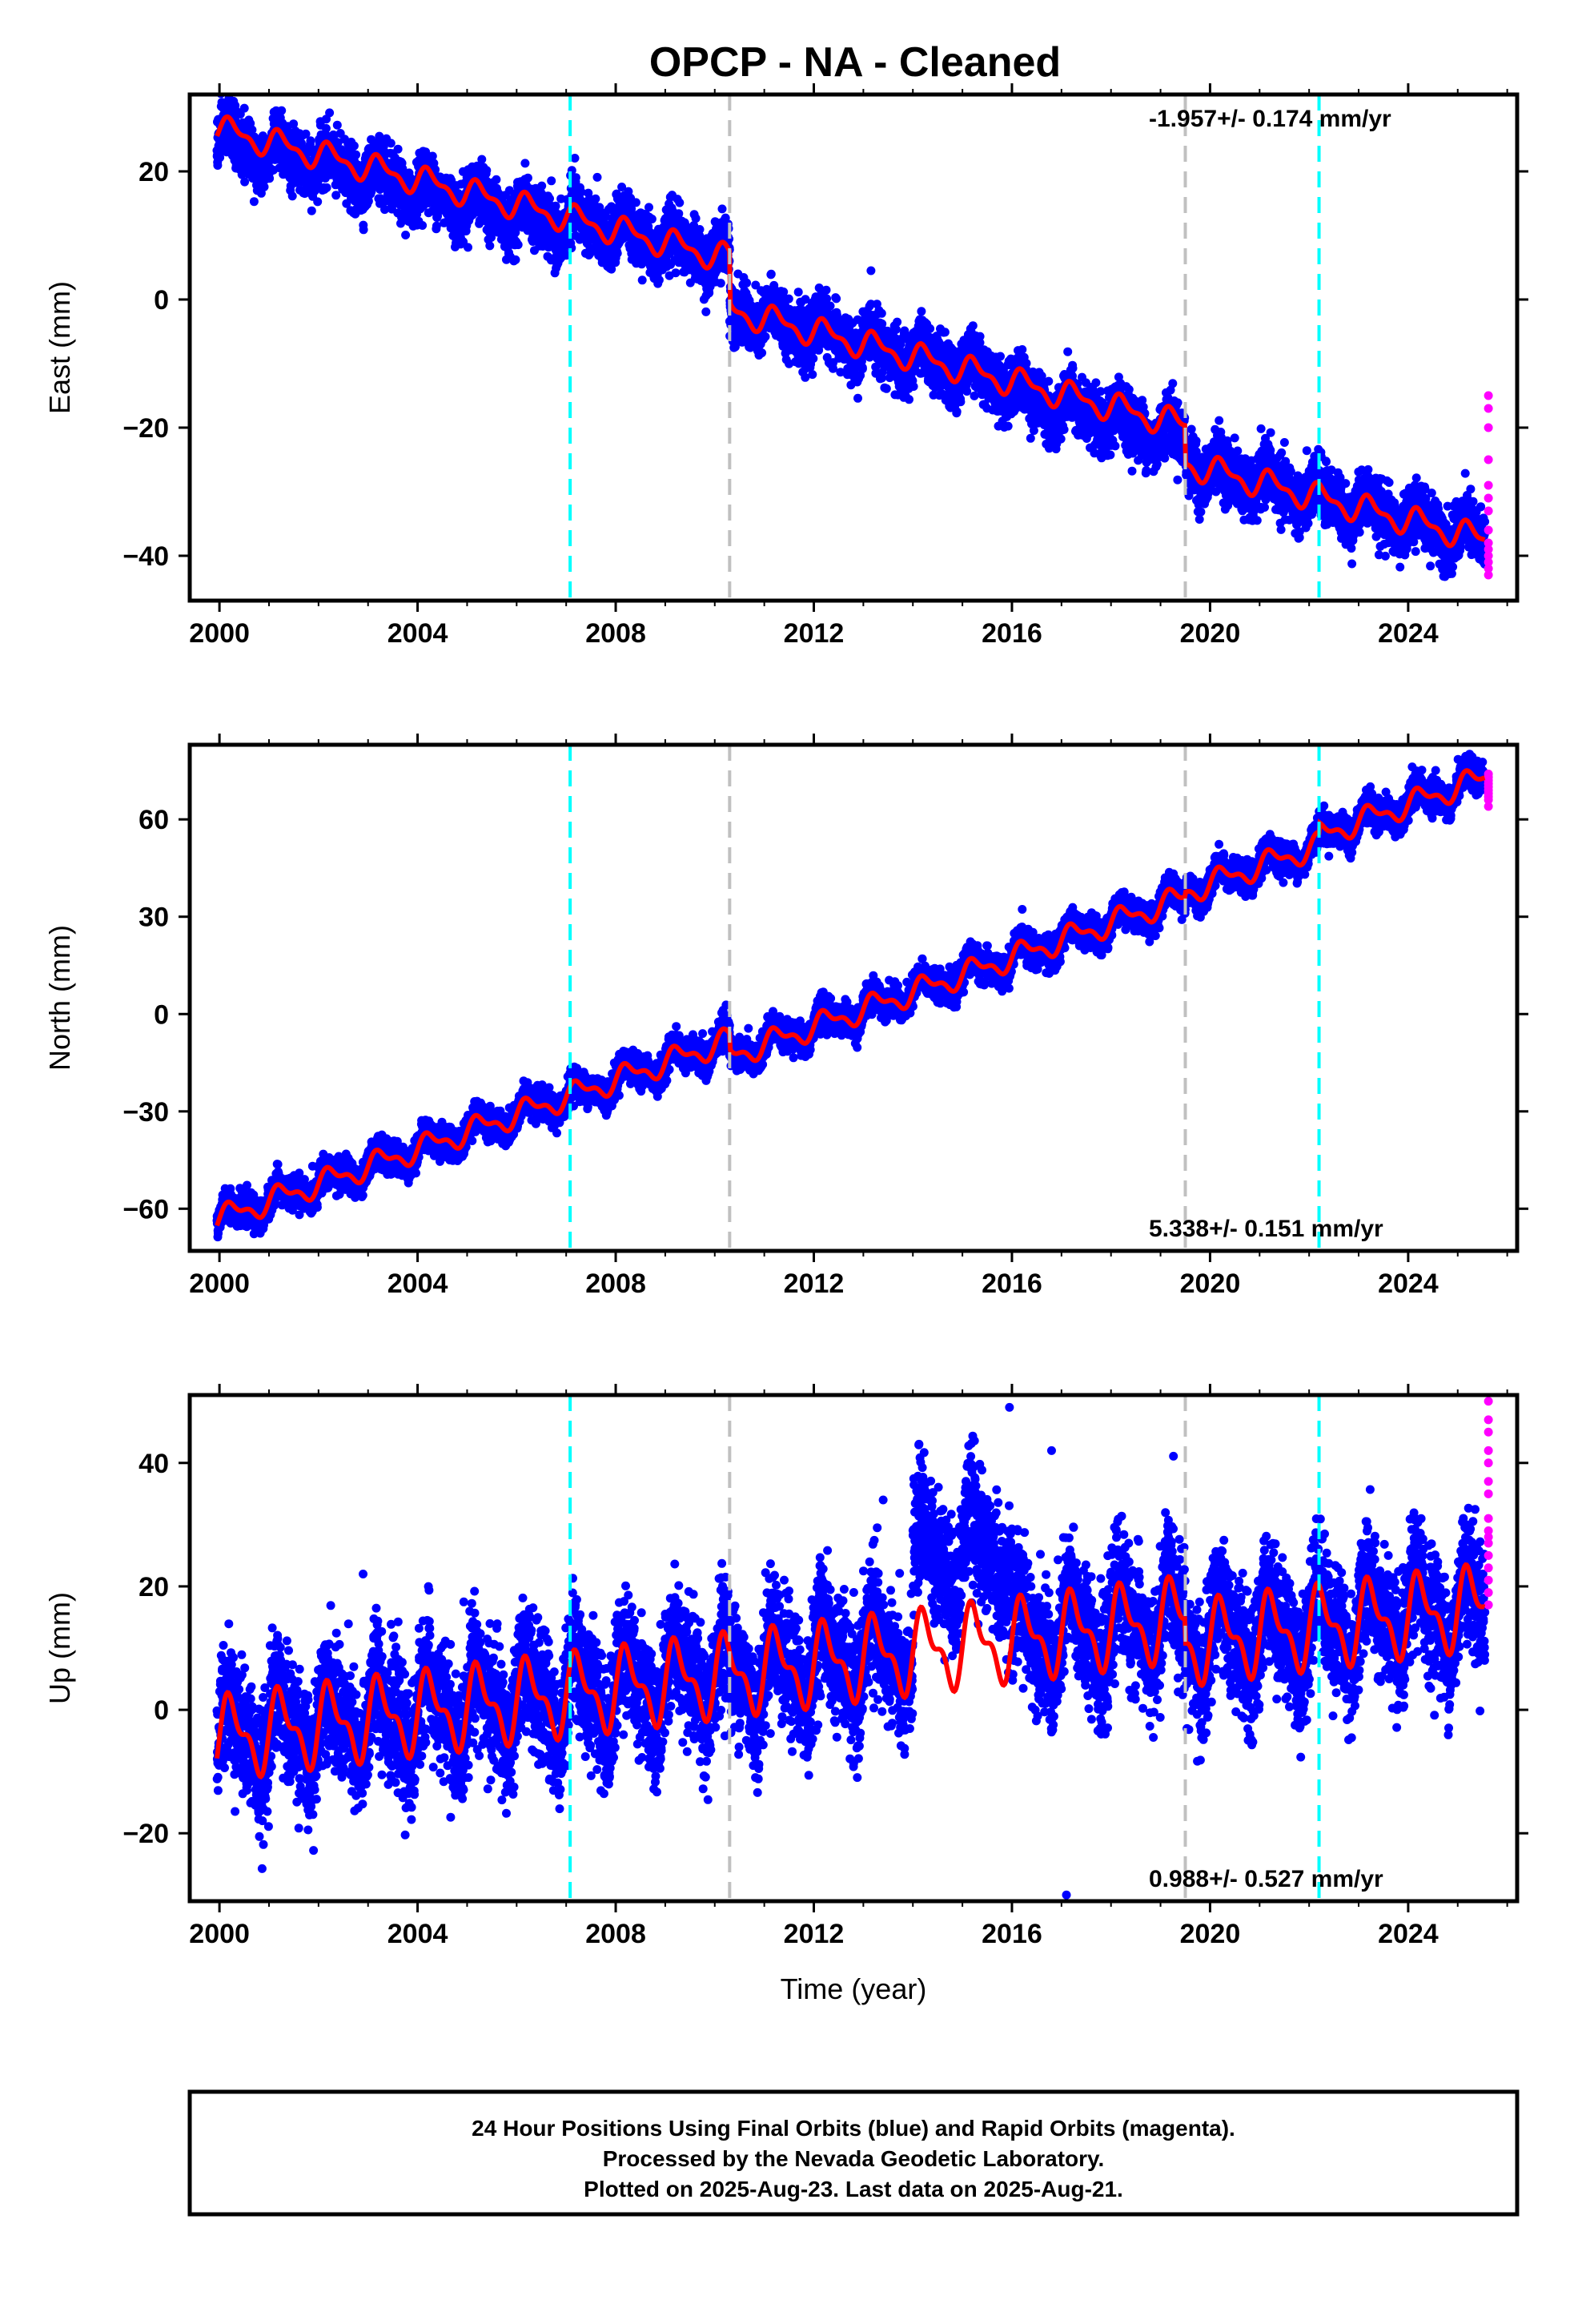  I want to click on figure-title: OPCP - NA - Cleaned, so click(855, 62).